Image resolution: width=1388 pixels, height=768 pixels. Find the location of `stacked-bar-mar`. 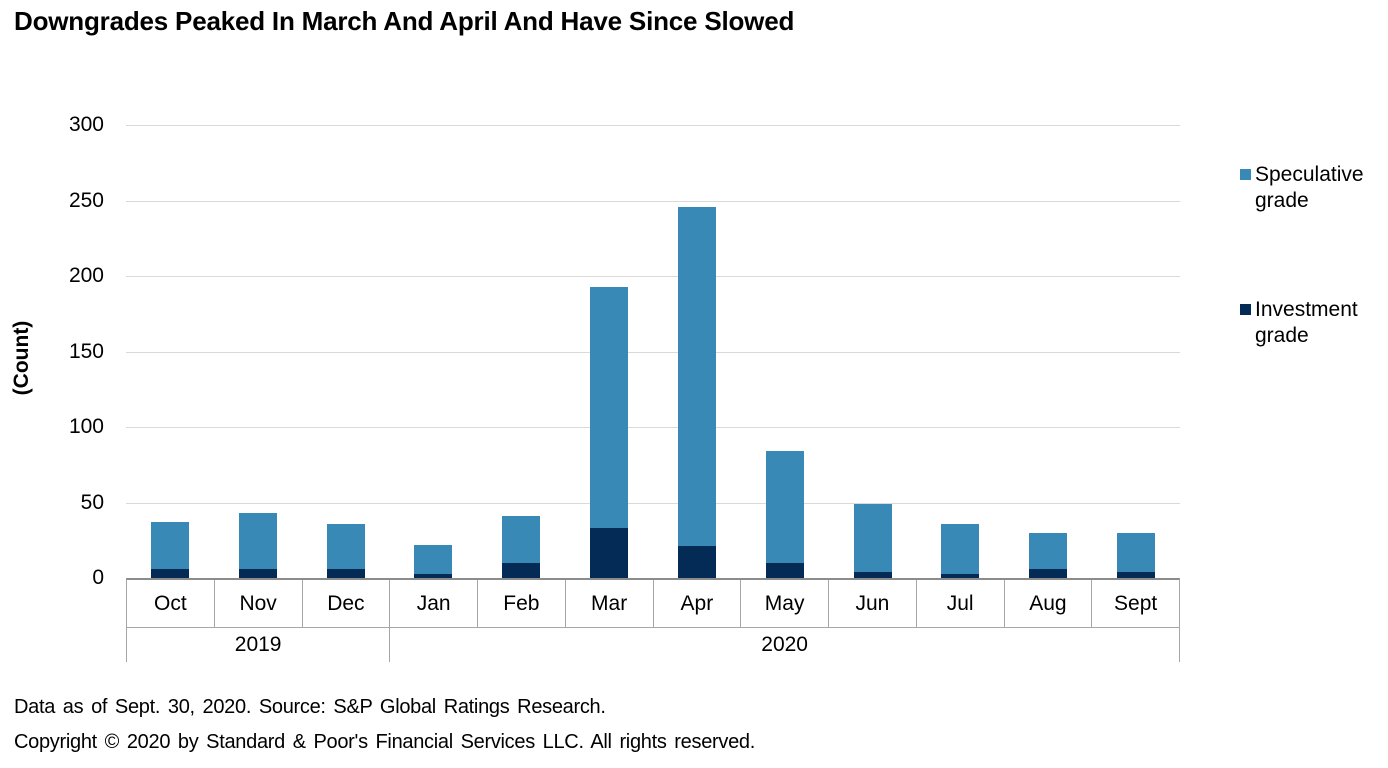

stacked-bar-mar is located at coordinates (609, 432).